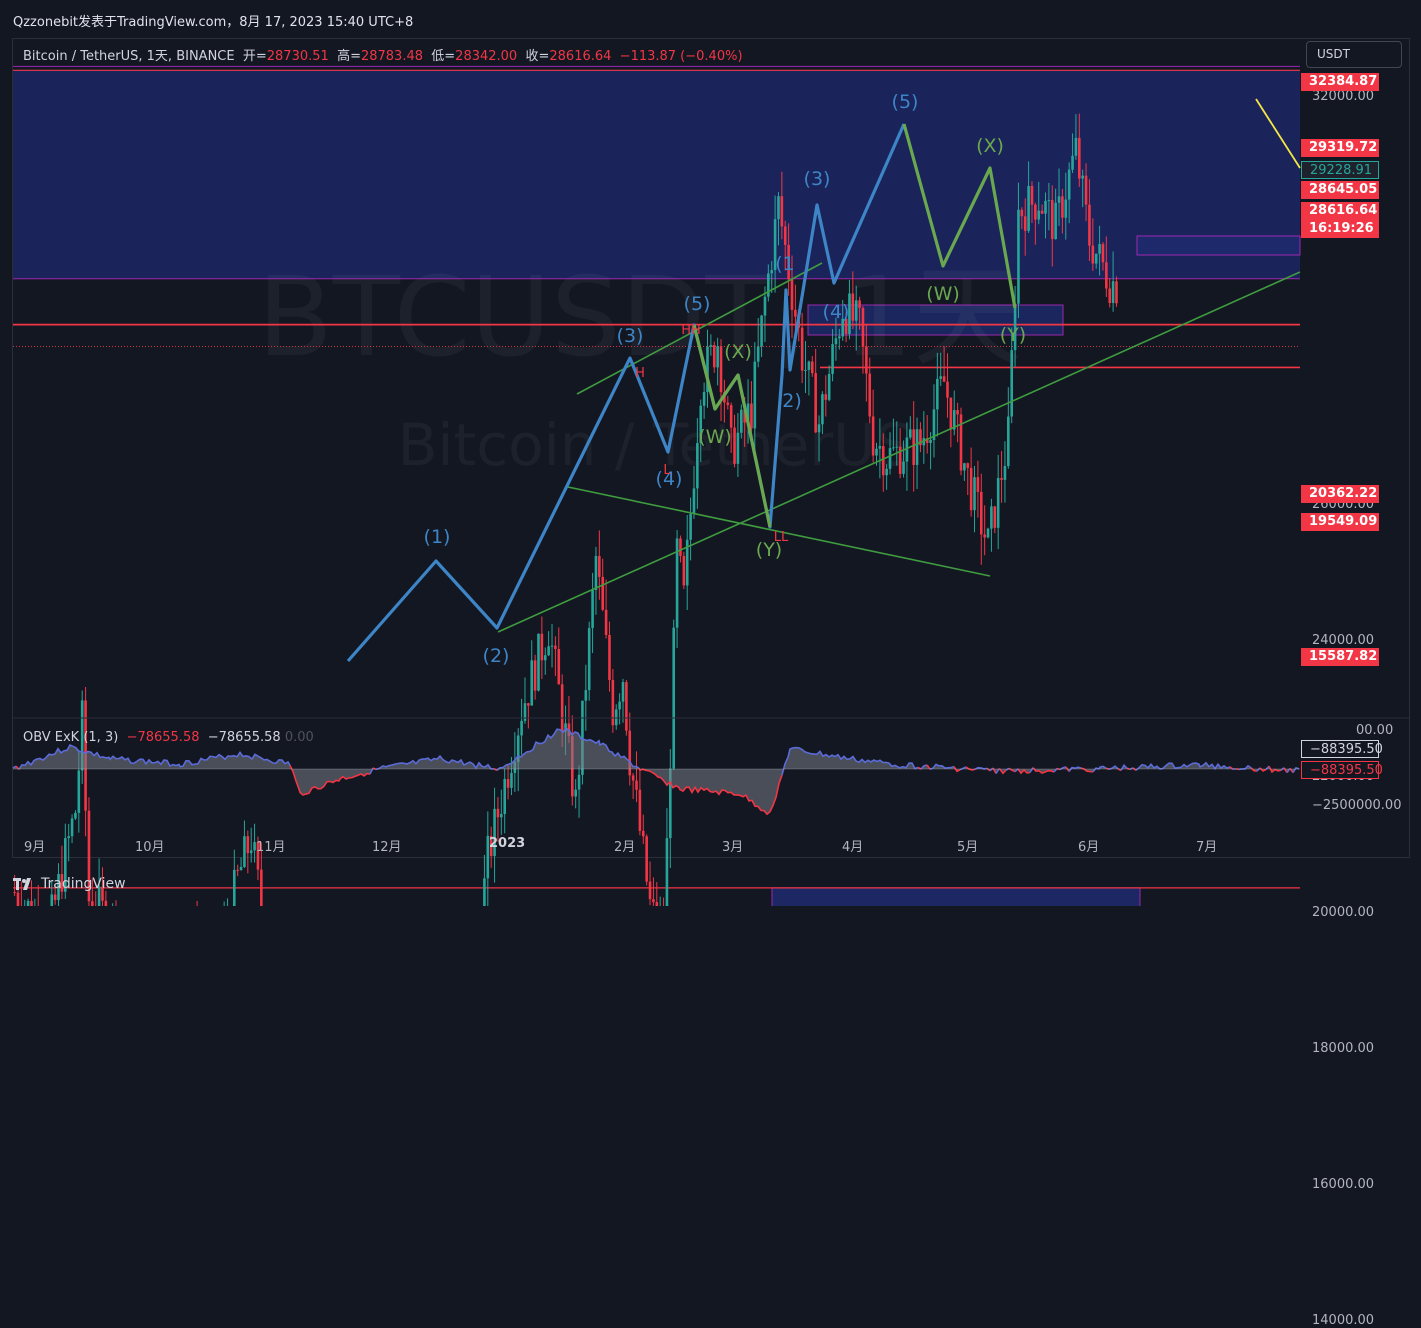 The width and height of the screenshot is (1421, 1328). What do you see at coordinates (624, 845) in the screenshot?
I see `time-tick-label: 2月` at bounding box center [624, 845].